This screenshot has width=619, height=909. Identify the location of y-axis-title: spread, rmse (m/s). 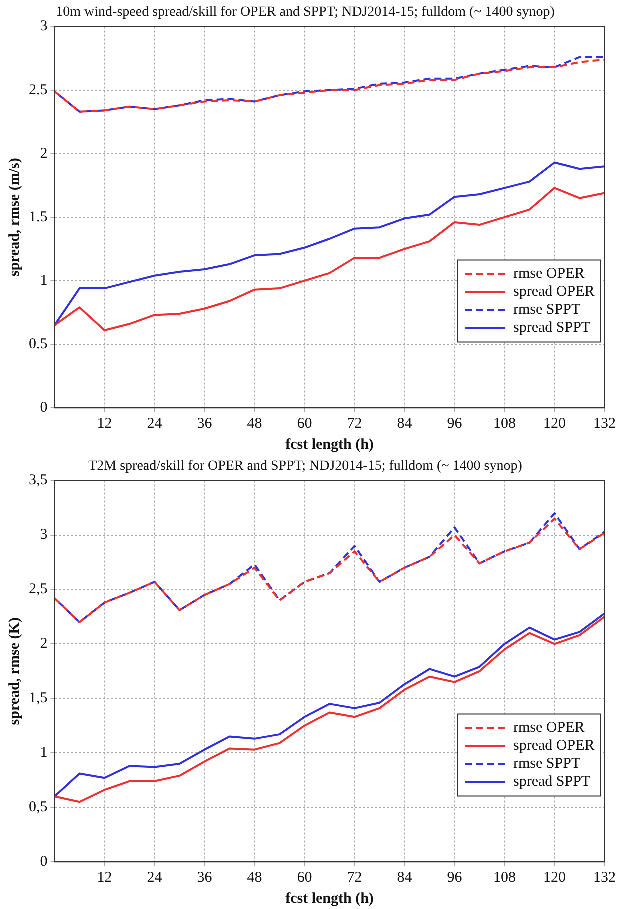
(14, 217).